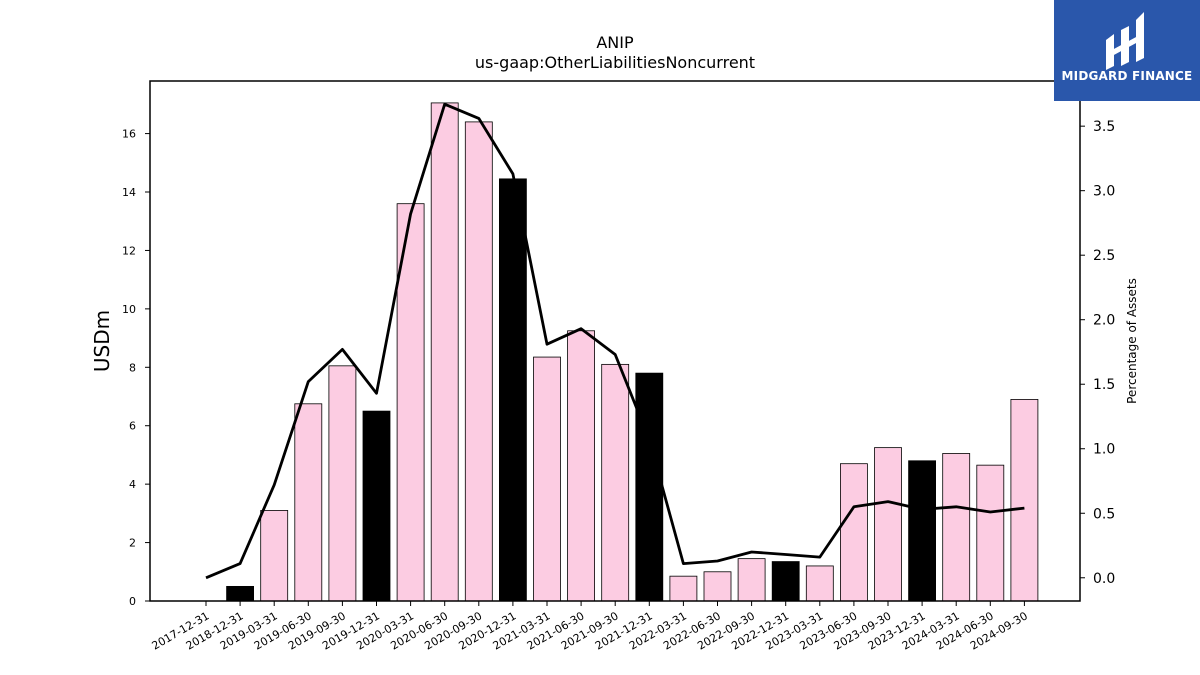  What do you see at coordinates (1104, 256) in the screenshot?
I see `y2-tick-label: 2.5` at bounding box center [1104, 256].